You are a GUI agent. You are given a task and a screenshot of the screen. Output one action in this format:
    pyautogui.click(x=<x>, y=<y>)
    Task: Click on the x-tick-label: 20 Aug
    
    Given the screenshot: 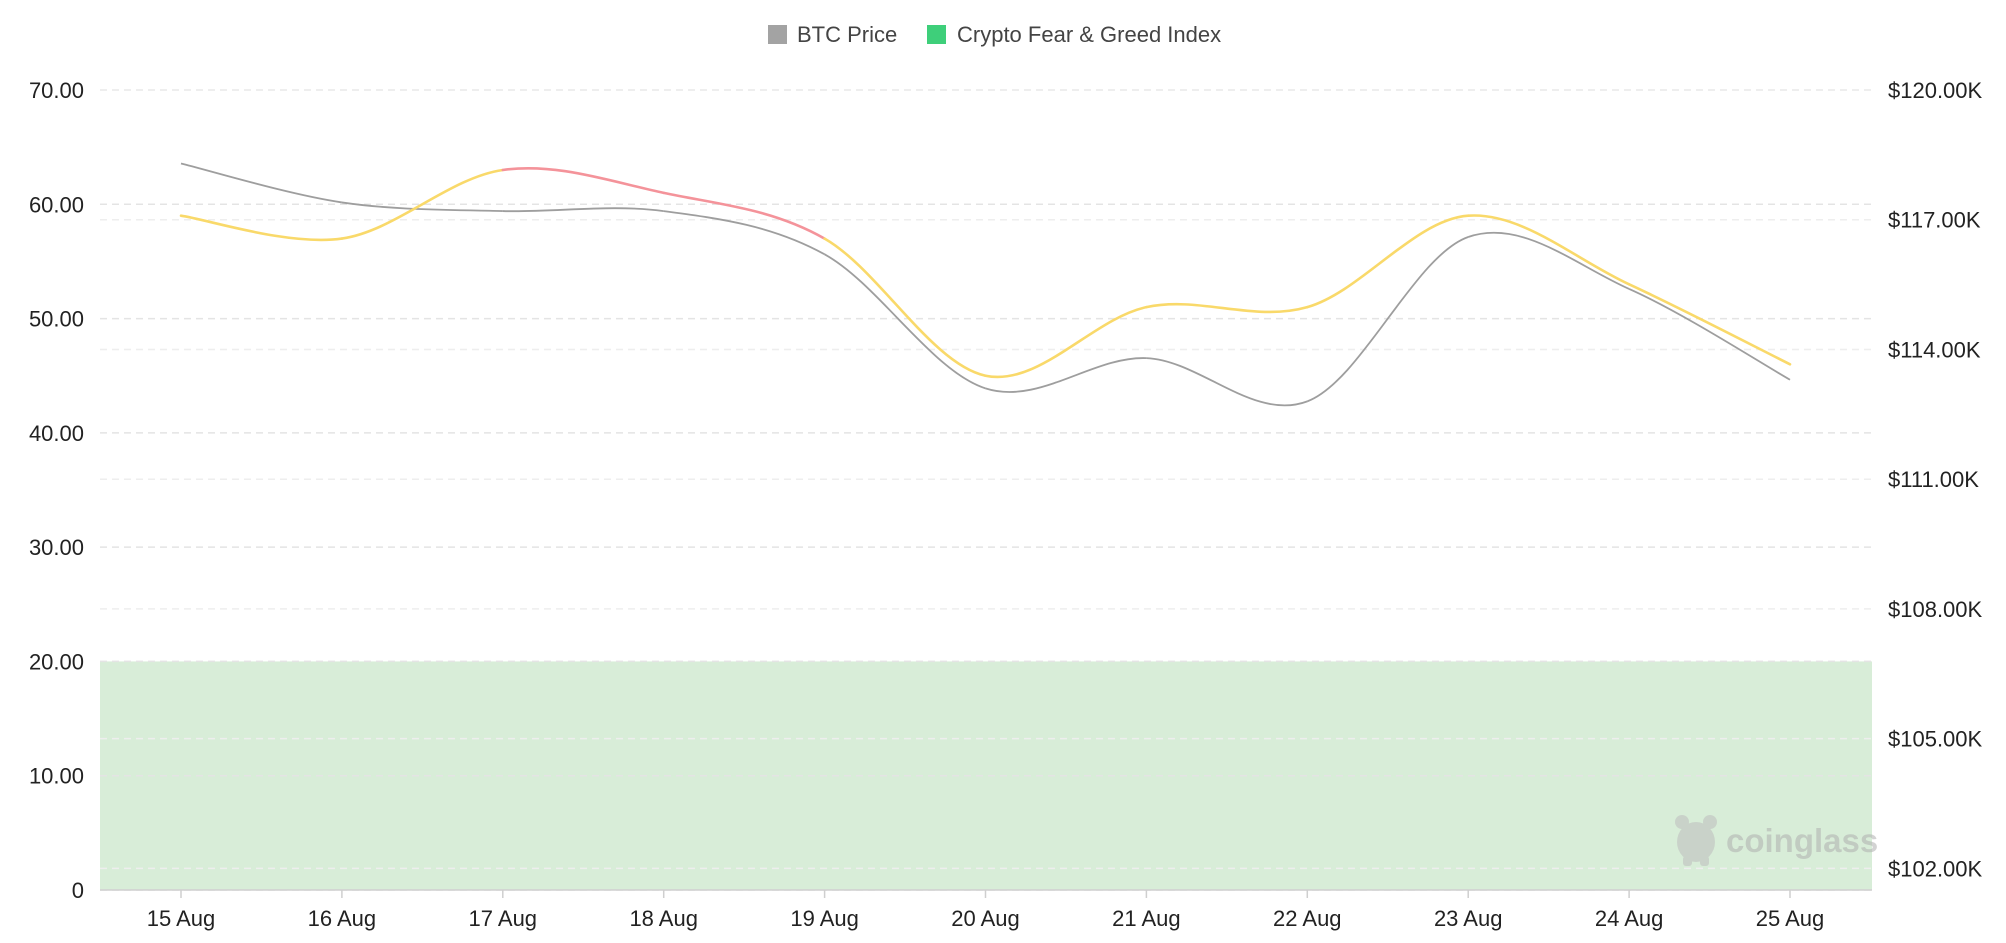 What is the action you would take?
    pyautogui.click(x=985, y=918)
    